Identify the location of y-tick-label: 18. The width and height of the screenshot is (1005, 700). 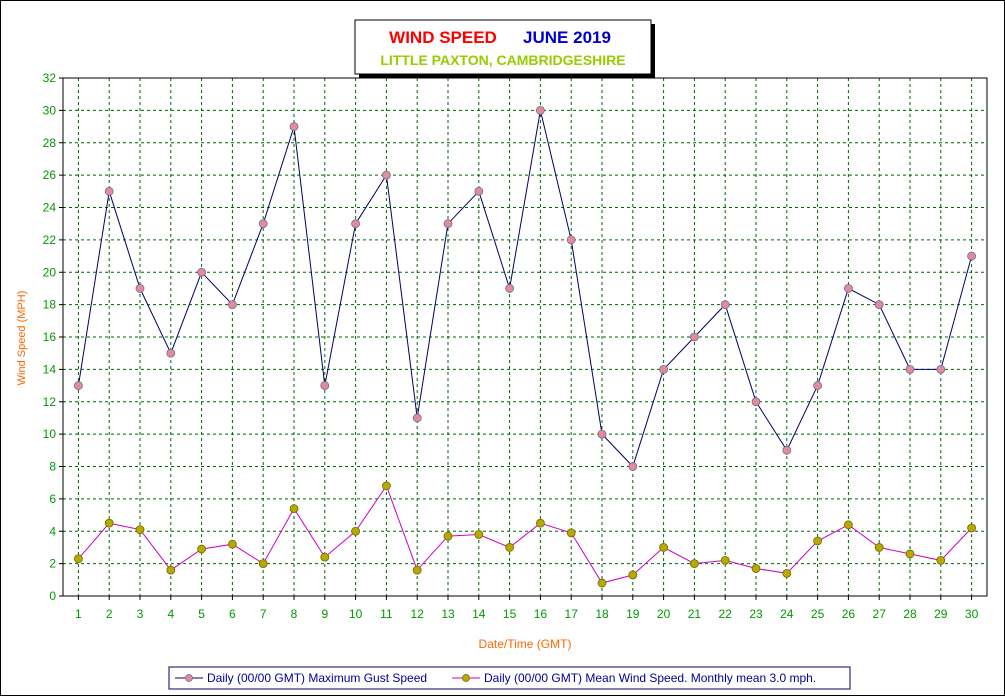
(50, 305).